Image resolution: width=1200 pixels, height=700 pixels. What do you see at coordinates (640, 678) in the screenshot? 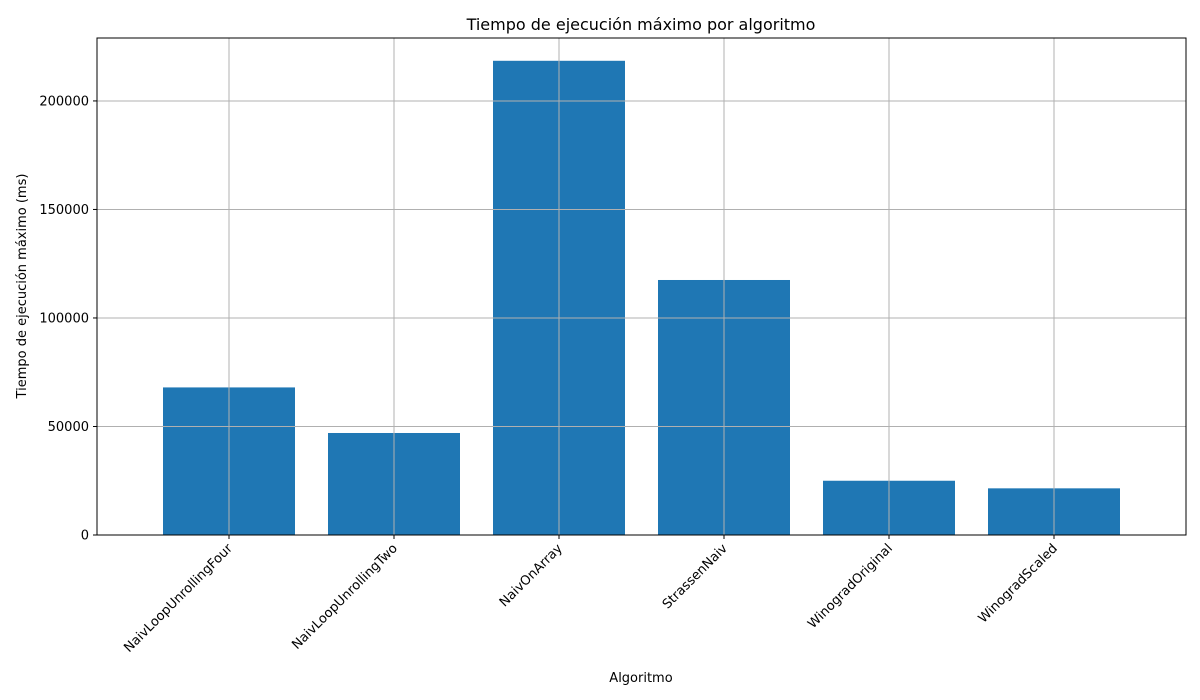
I see `x-axis-label: Algoritmo` at bounding box center [640, 678].